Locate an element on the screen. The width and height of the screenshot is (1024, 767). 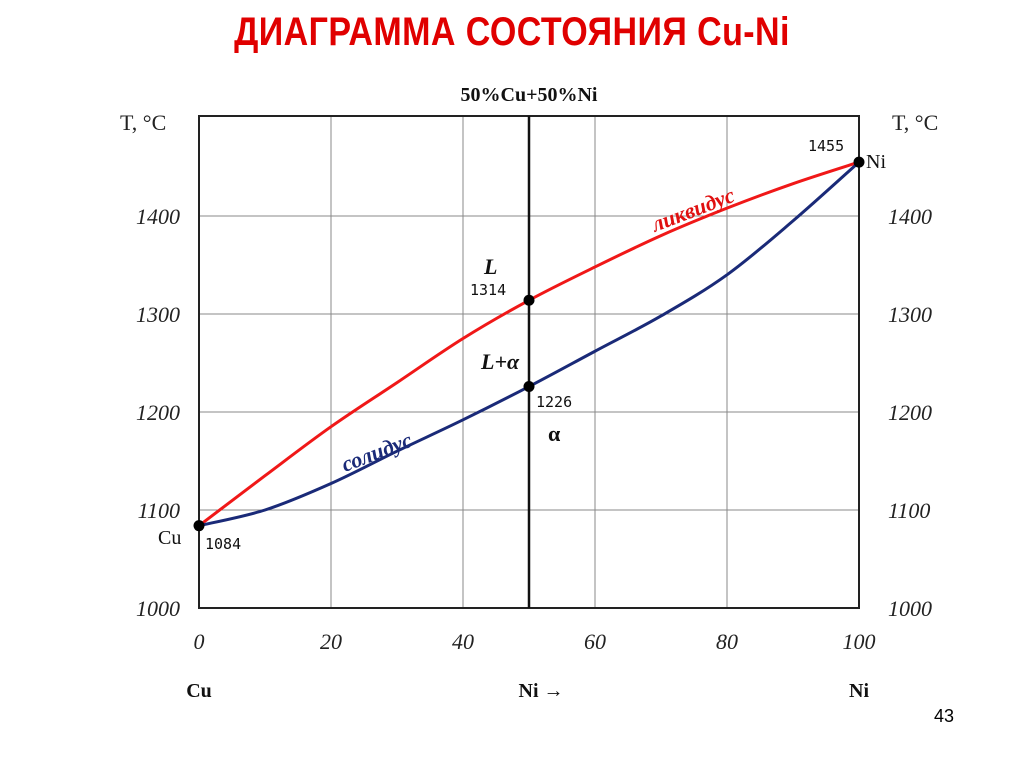
ni-point-label: Ni is located at coordinates (876, 162).